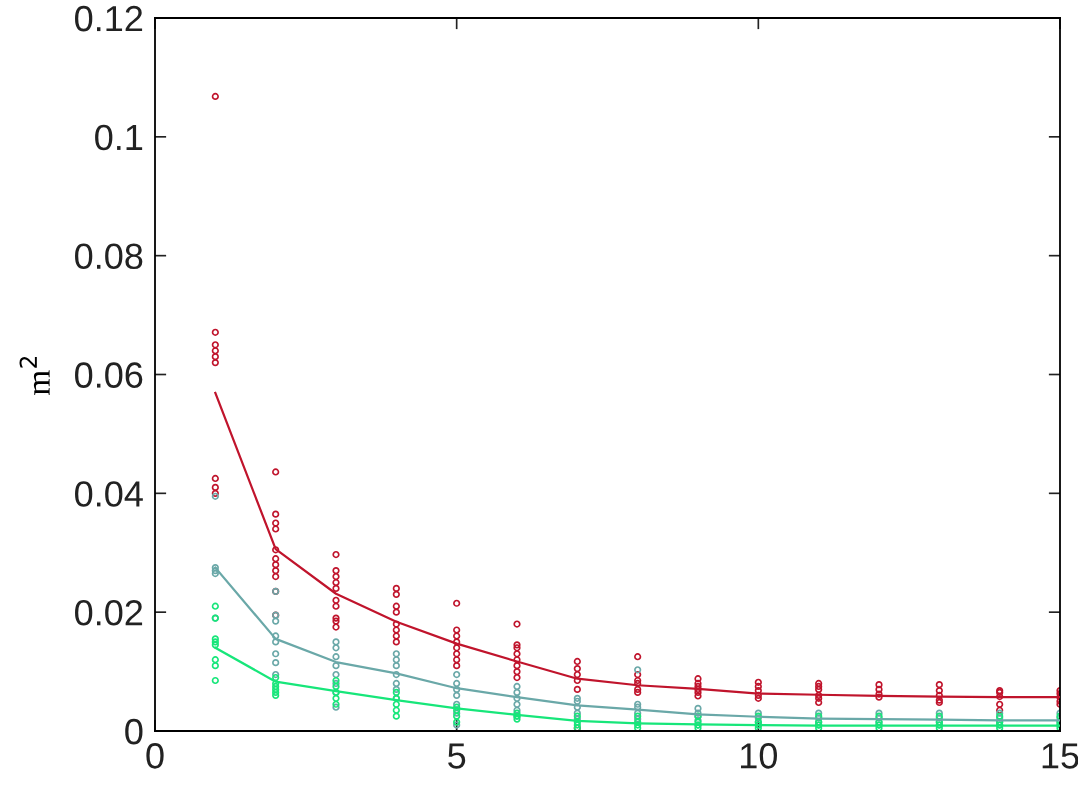 This screenshot has height=788, width=1078. I want to click on line-series, so click(637, 686).